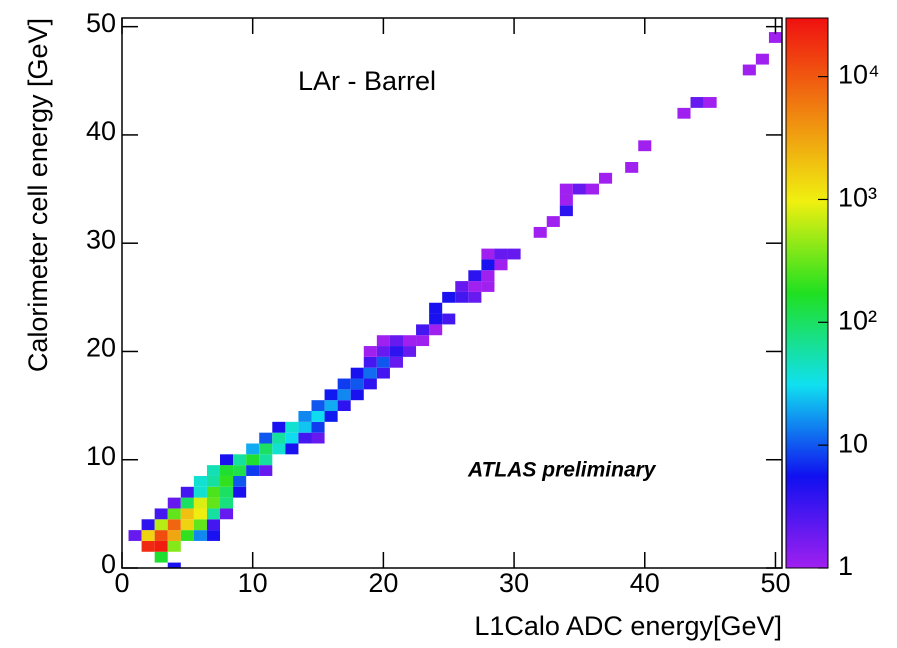  I want to click on z-tick-label: 10², so click(857, 320).